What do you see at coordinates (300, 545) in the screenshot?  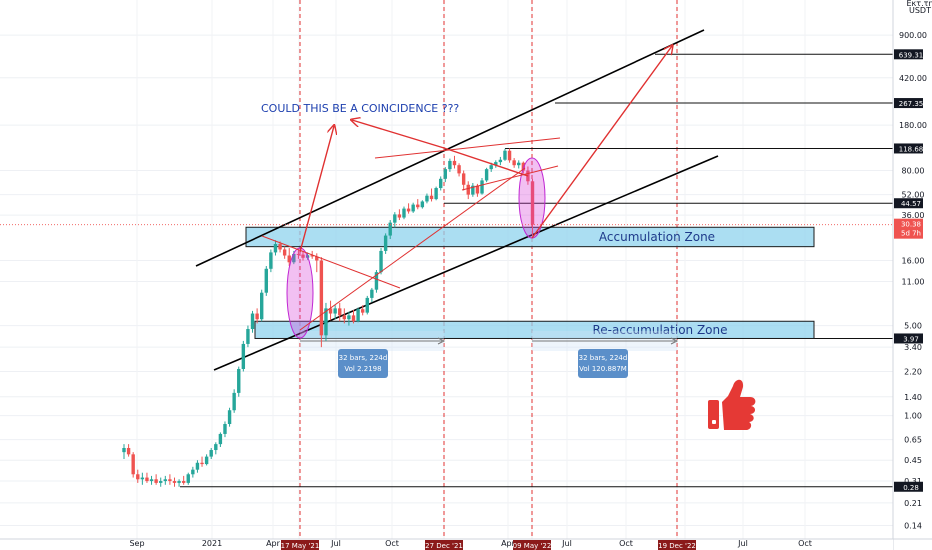 I see `date-highlight-bg` at bounding box center [300, 545].